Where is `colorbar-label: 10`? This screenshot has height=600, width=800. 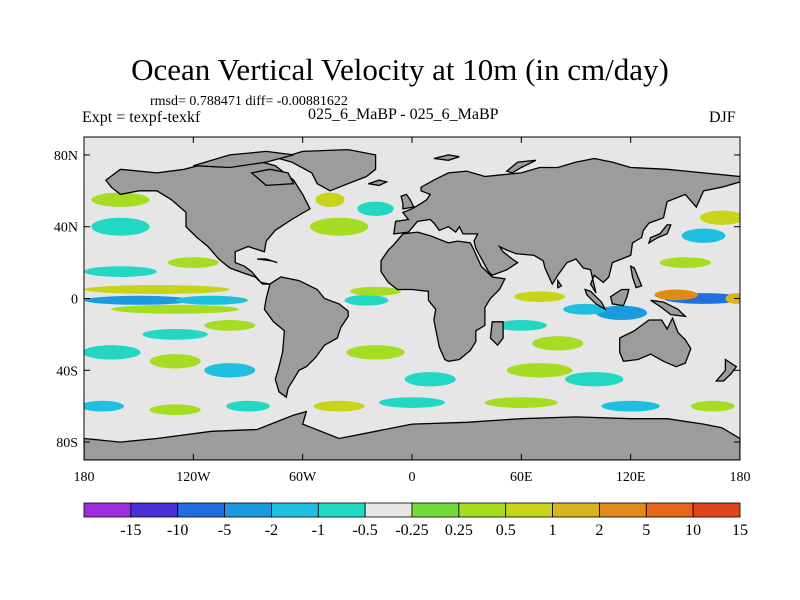
colorbar-label: 10 is located at coordinates (693, 530).